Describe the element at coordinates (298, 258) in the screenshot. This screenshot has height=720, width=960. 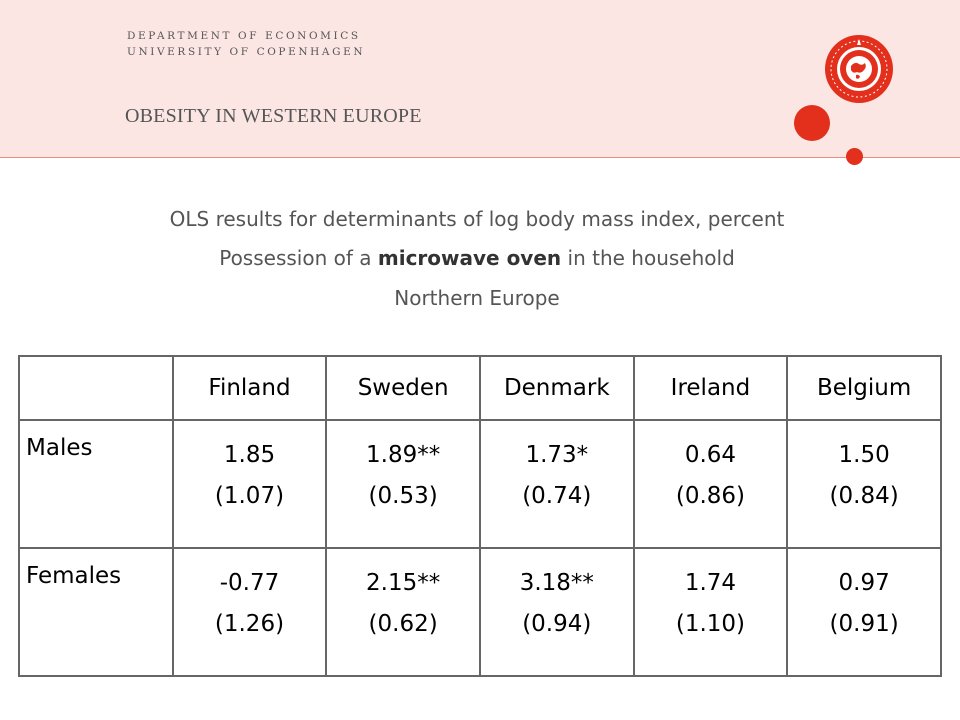
I see `caption-prefix: Possession of a` at that location.